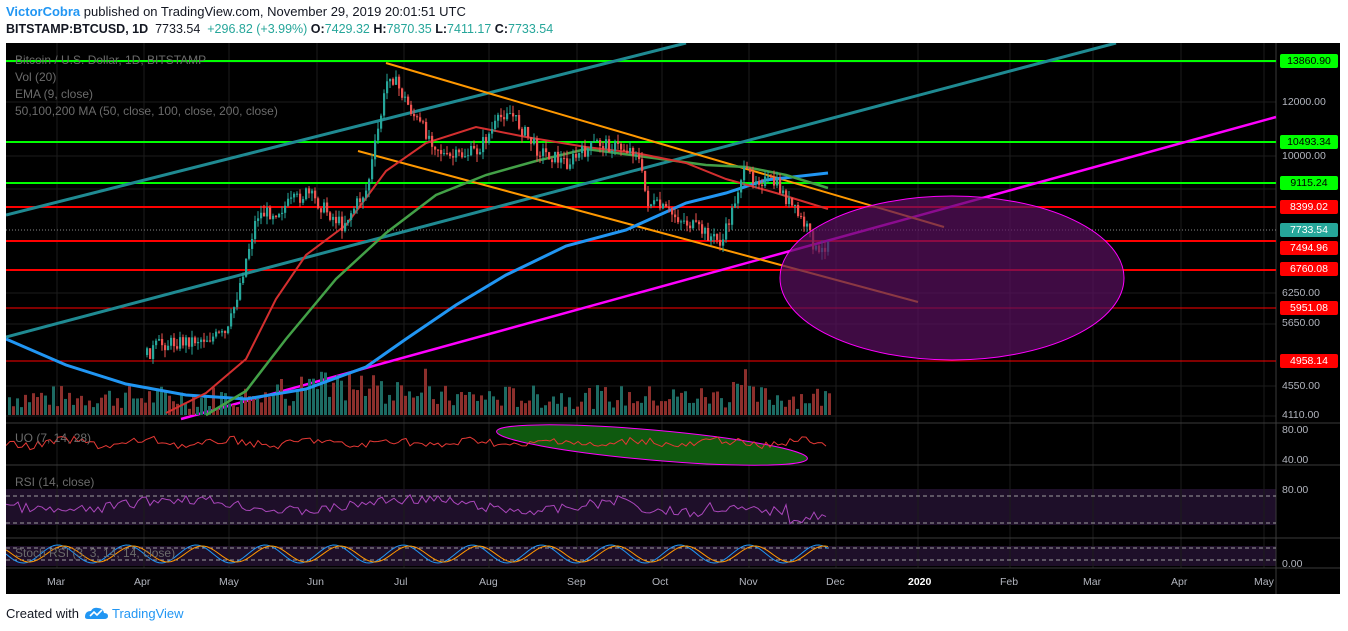  What do you see at coordinates (95, 613) in the screenshot?
I see `footer: Created with TradingView` at bounding box center [95, 613].